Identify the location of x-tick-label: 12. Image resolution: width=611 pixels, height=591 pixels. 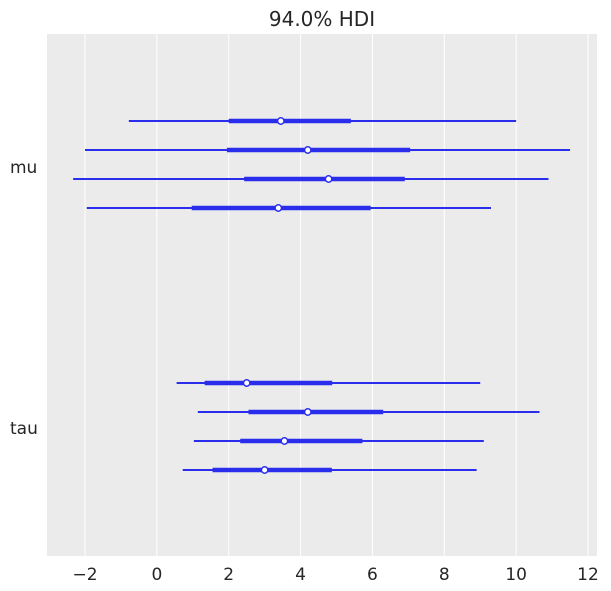
(588, 575).